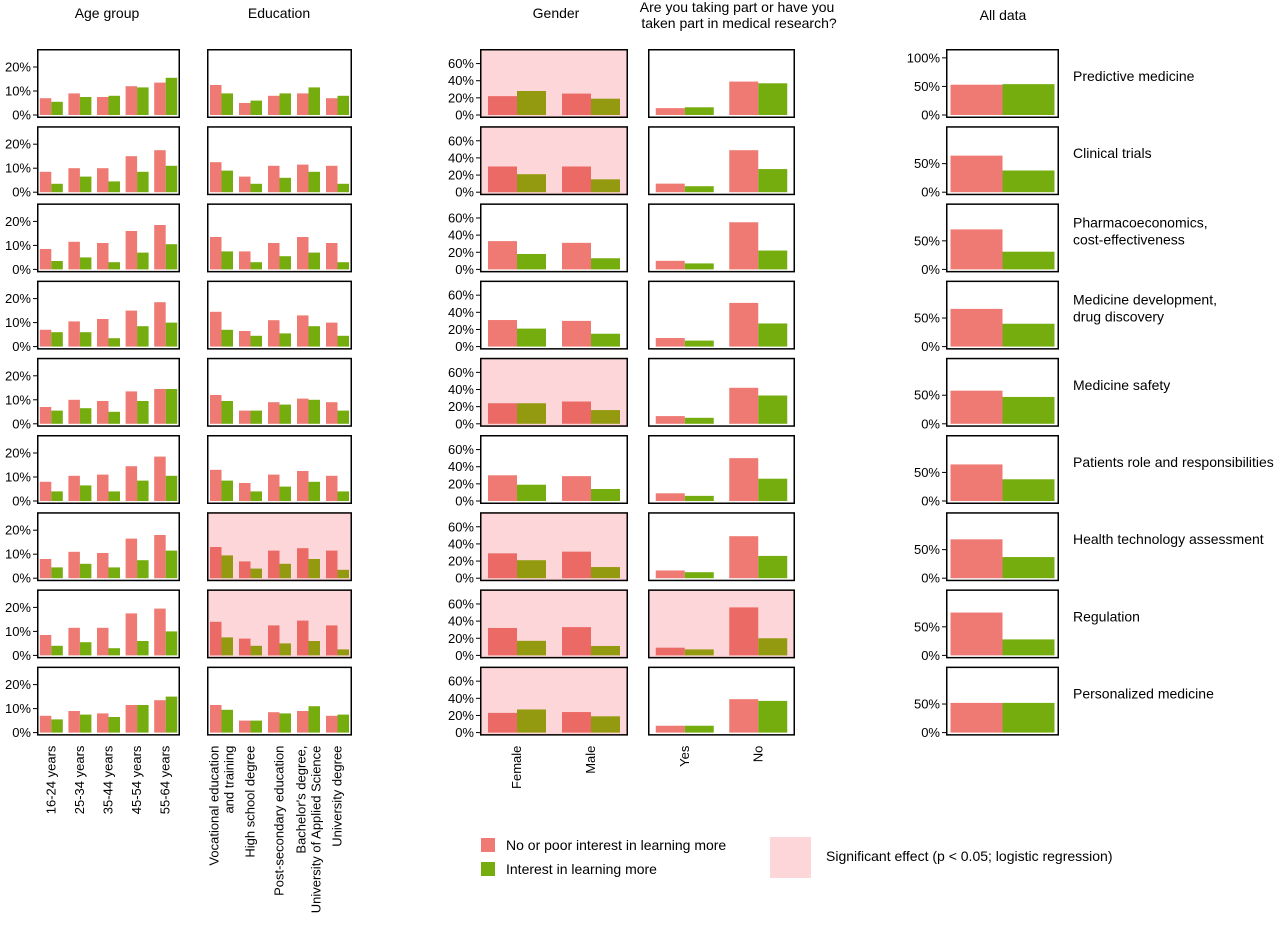  What do you see at coordinates (1173, 462) in the screenshot?
I see `row-label-patients-role-and-responsibilities: Patients role and responsibilities` at bounding box center [1173, 462].